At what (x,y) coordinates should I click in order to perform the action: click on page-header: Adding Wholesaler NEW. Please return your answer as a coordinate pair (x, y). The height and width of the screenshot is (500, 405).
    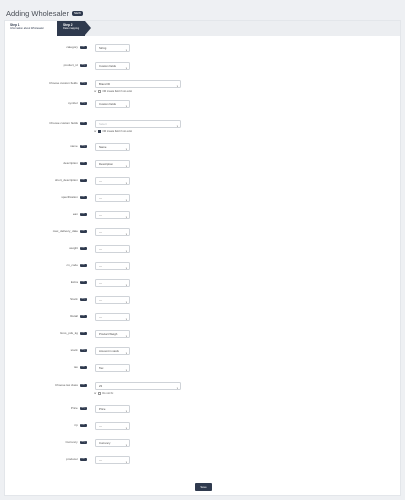
    Looking at the image, I should click on (202, 11).